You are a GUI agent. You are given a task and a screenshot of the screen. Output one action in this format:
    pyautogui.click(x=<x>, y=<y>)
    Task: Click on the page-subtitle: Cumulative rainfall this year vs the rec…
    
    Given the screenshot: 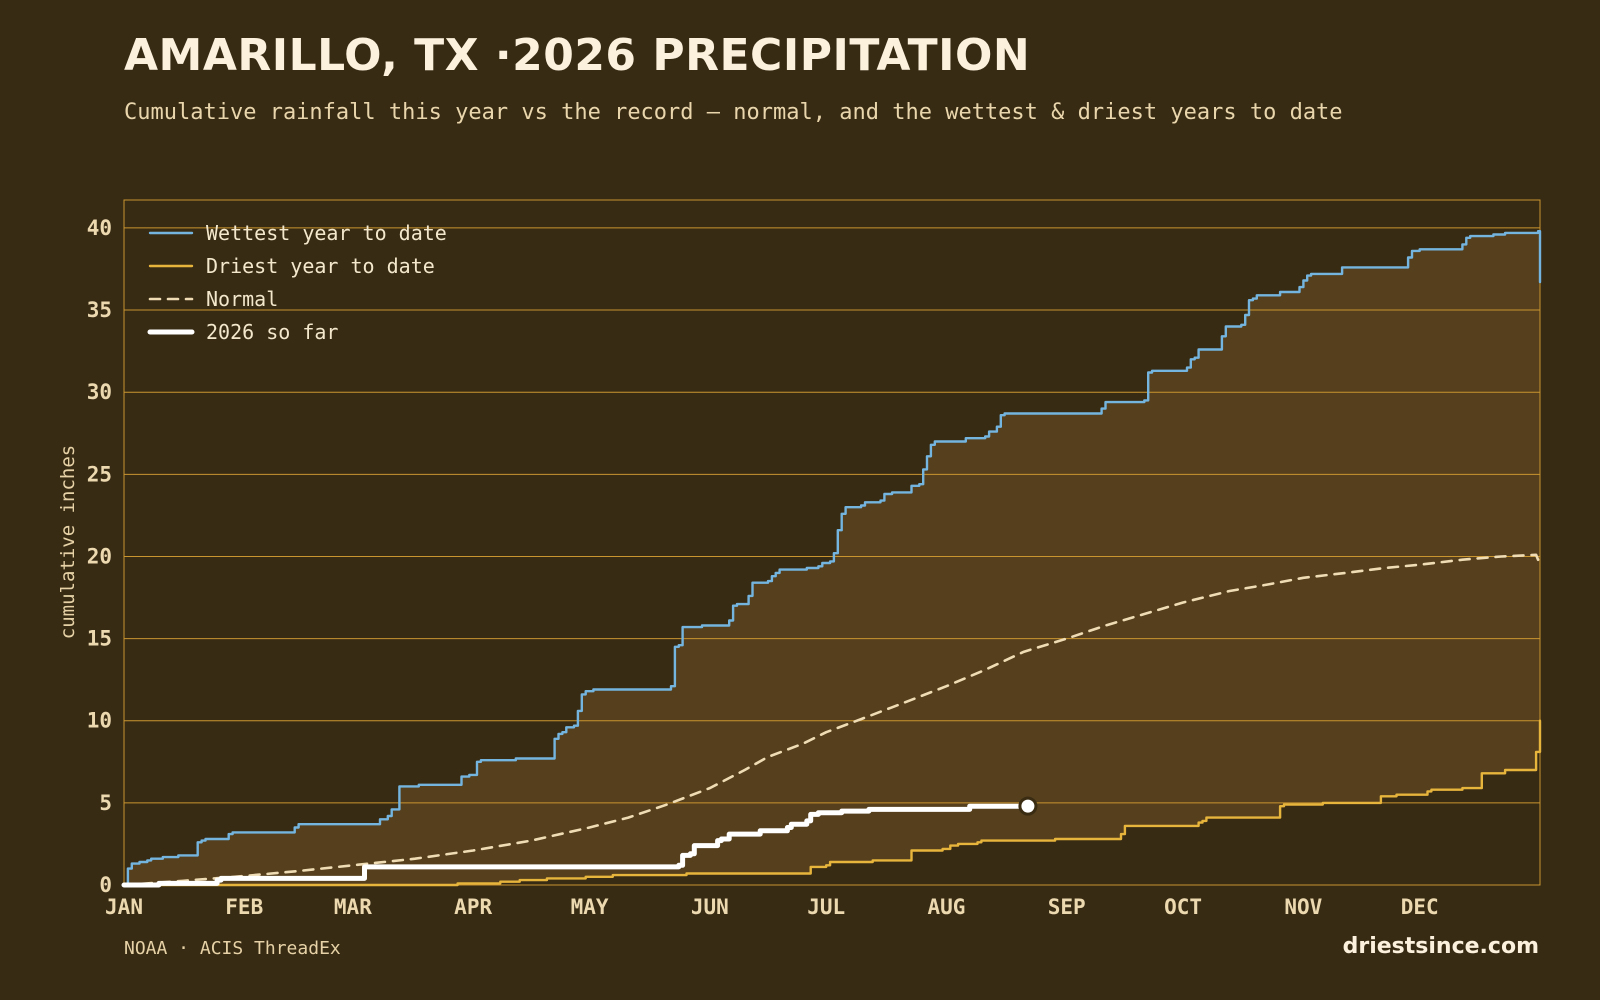 What is the action you would take?
    pyautogui.click(x=733, y=112)
    